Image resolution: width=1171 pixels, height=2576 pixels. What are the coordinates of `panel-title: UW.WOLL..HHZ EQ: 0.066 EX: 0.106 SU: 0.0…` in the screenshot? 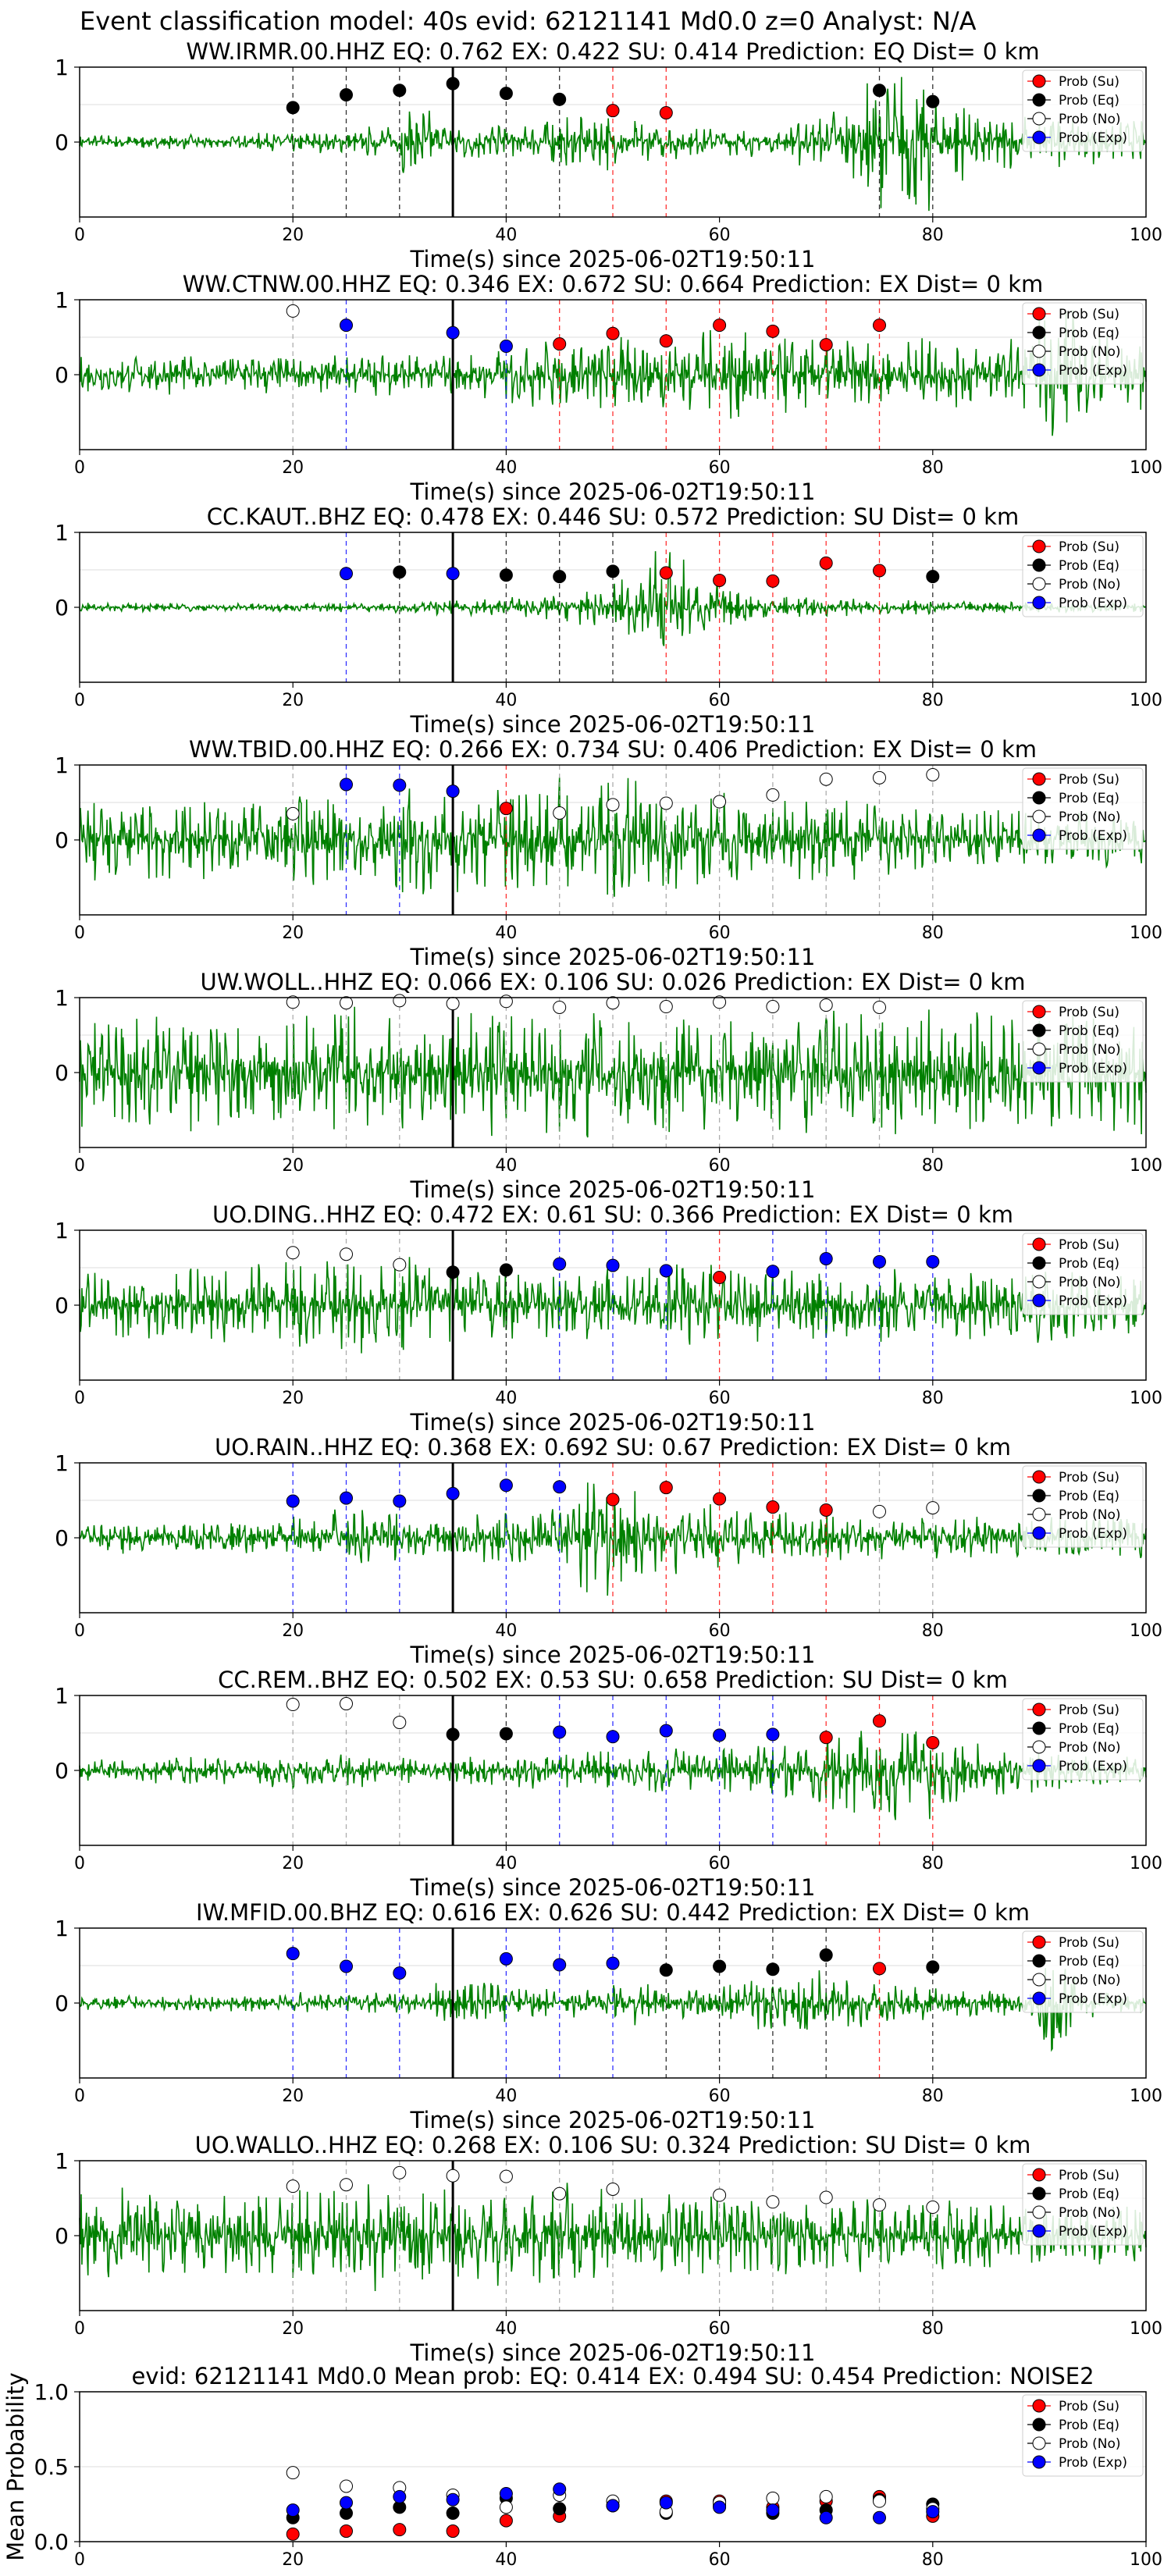 It's located at (613, 982).